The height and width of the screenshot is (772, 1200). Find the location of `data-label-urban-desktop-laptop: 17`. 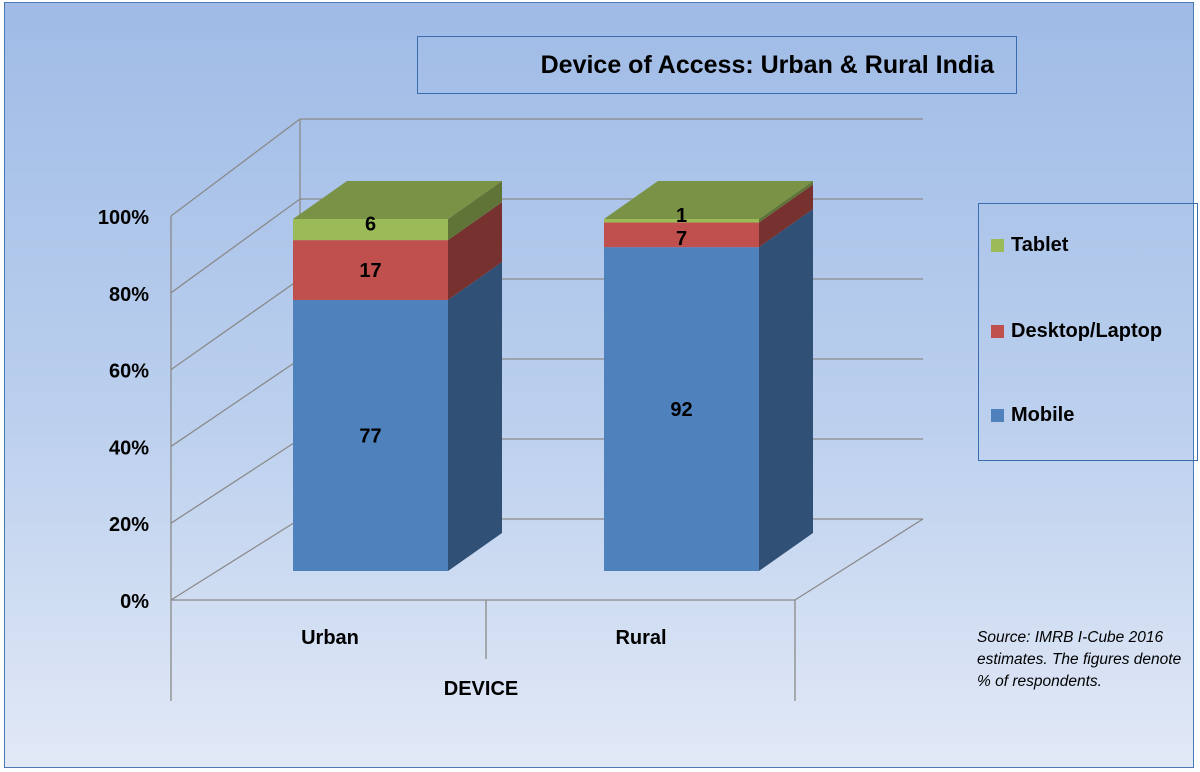

data-label-urban-desktop-laptop: 17 is located at coordinates (370, 271).